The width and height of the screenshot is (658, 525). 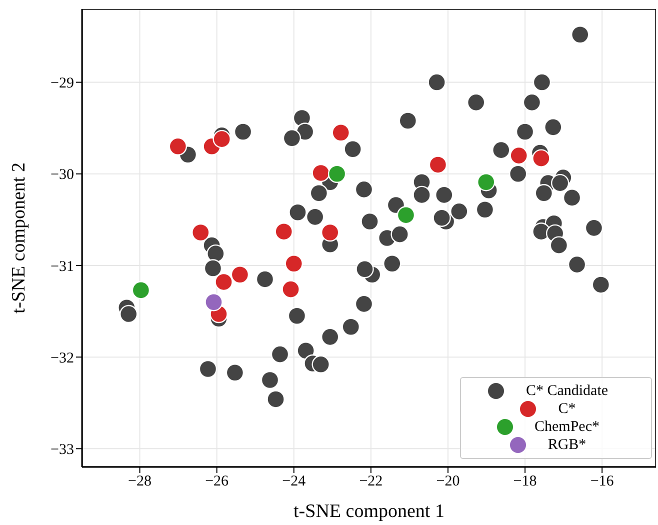 I want to click on x-tick-label: −24, so click(x=294, y=482).